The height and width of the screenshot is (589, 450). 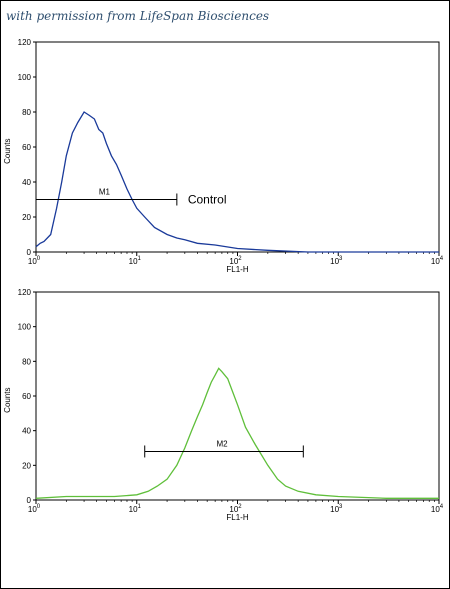 I want to click on gate-label: M1, so click(x=105, y=192).